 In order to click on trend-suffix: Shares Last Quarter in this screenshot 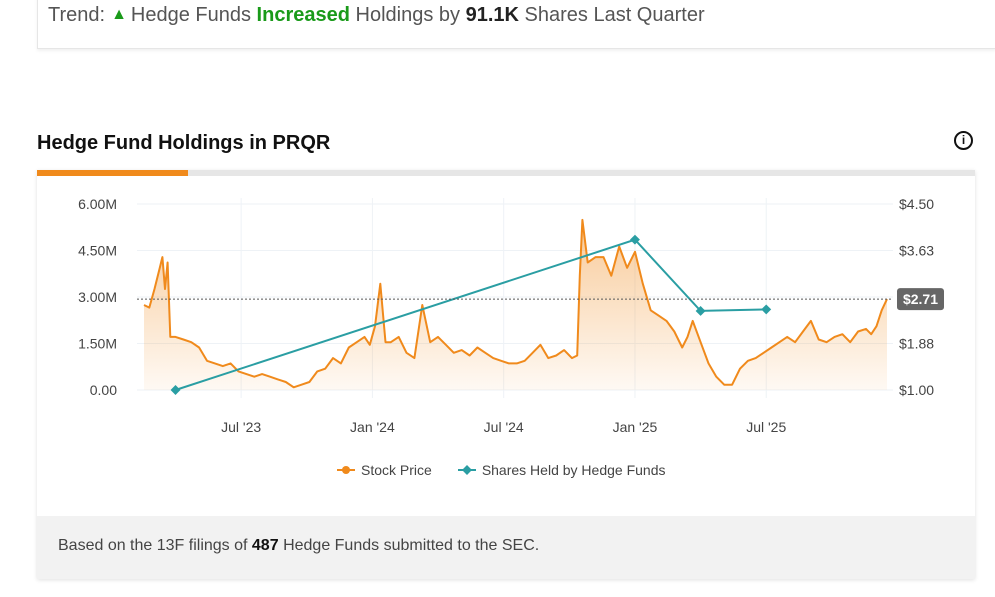, I will do `click(614, 15)`.